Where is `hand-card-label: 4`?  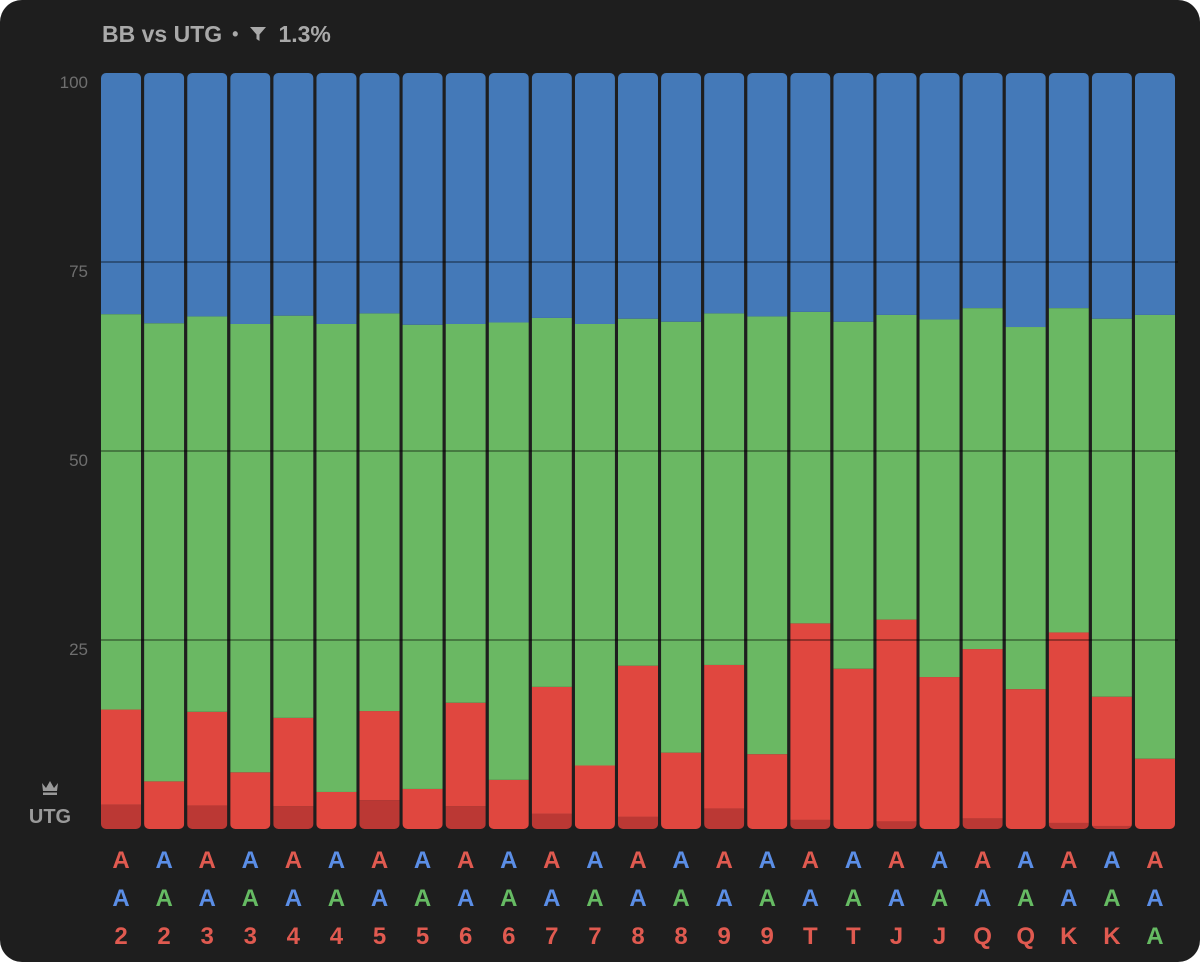 hand-card-label: 4 is located at coordinates (336, 936).